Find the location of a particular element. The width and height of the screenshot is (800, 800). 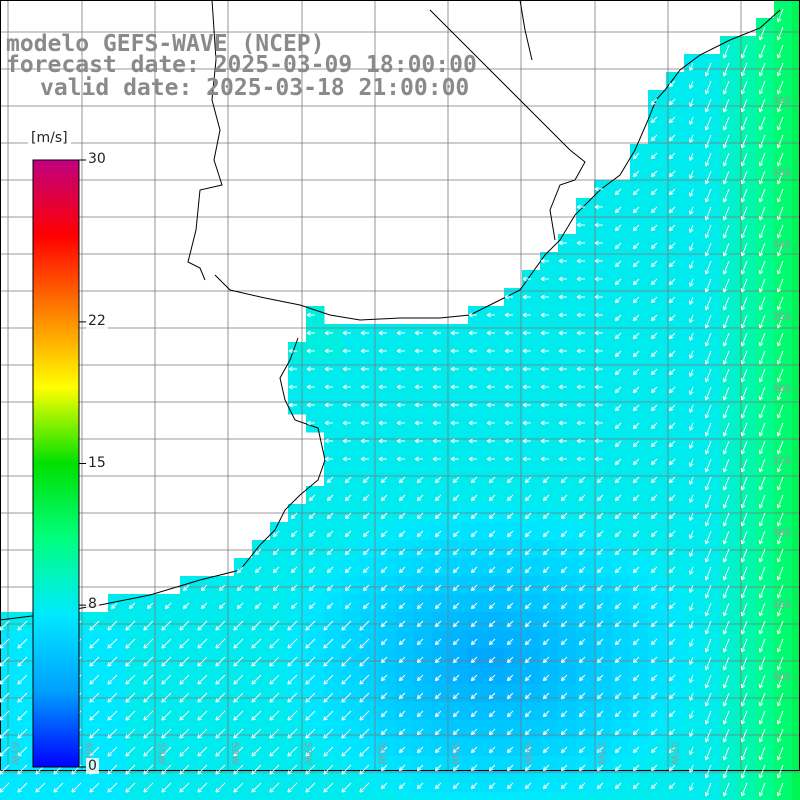

lat-label: 40S is located at coordinates (781, 677).